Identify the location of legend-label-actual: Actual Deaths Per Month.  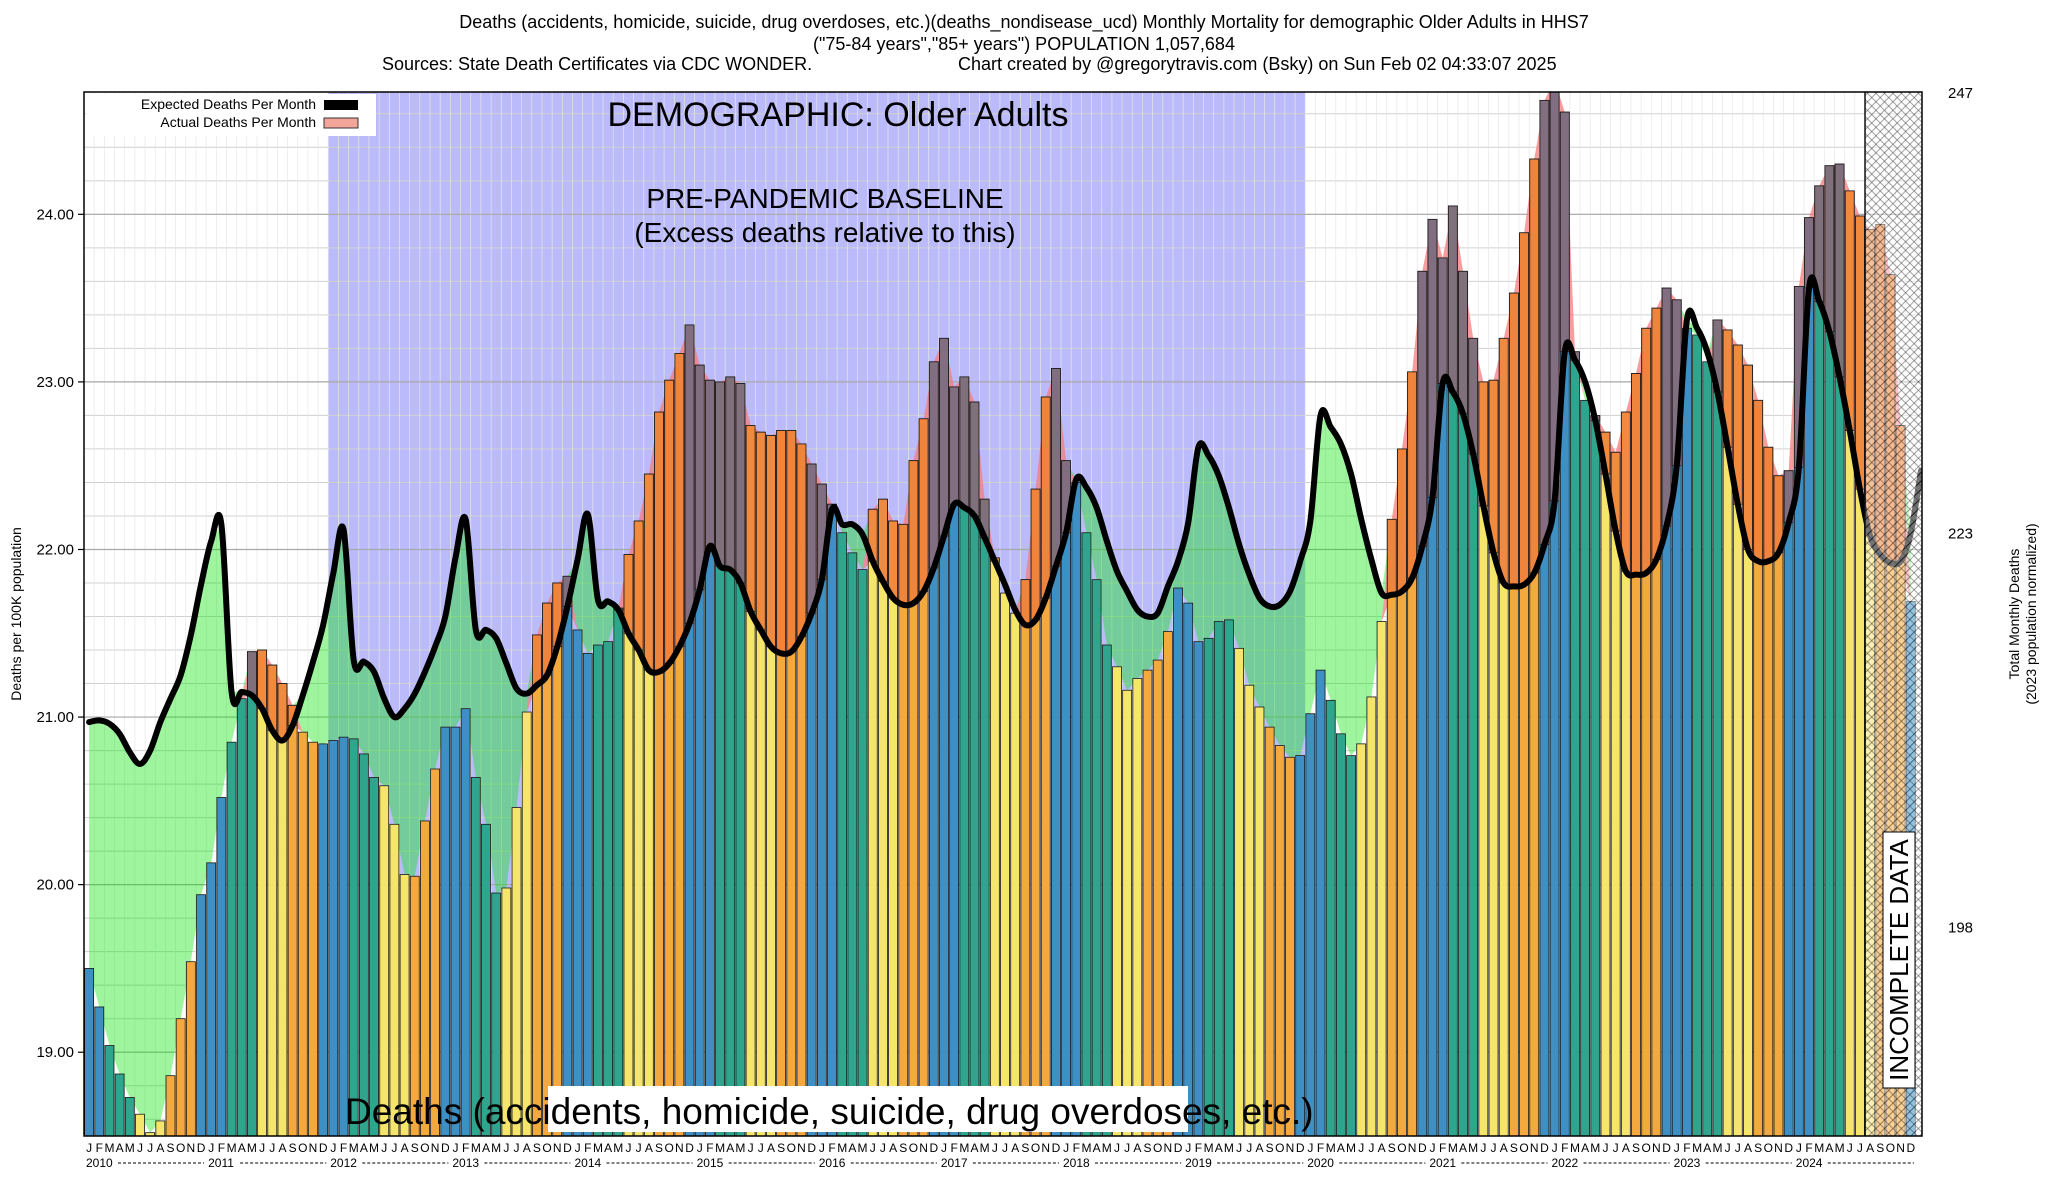
(238, 122).